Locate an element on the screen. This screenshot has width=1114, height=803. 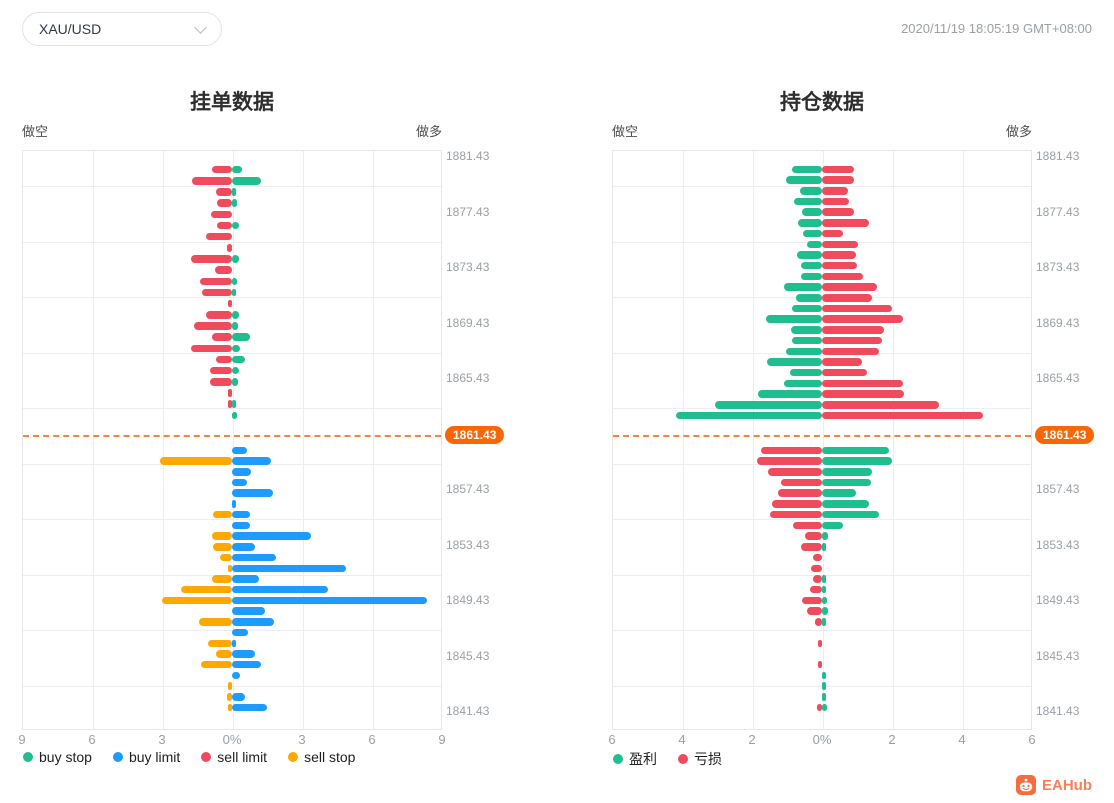
price-axis-label: 1849.43 is located at coordinates (1058, 600).